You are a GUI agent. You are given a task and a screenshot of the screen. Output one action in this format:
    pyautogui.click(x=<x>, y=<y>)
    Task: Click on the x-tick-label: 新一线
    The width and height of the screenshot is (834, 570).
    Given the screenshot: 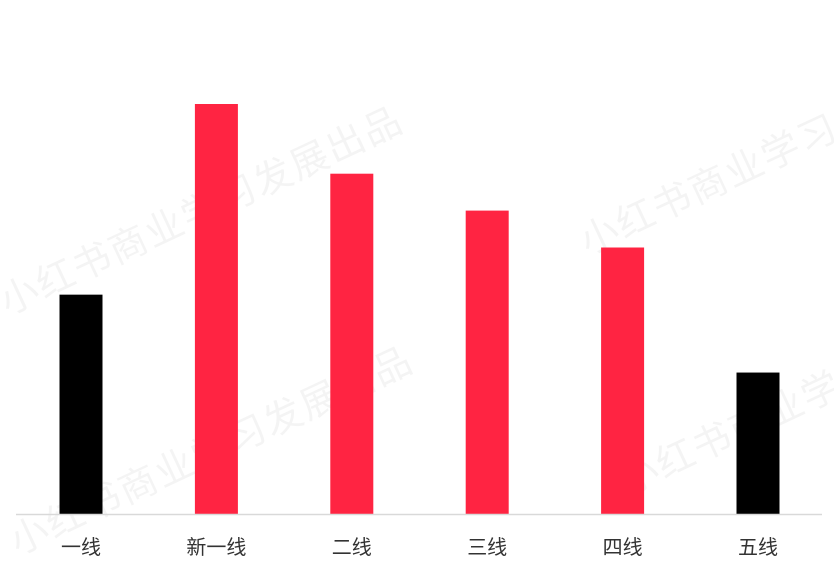 What is the action you would take?
    pyautogui.click(x=216, y=547)
    